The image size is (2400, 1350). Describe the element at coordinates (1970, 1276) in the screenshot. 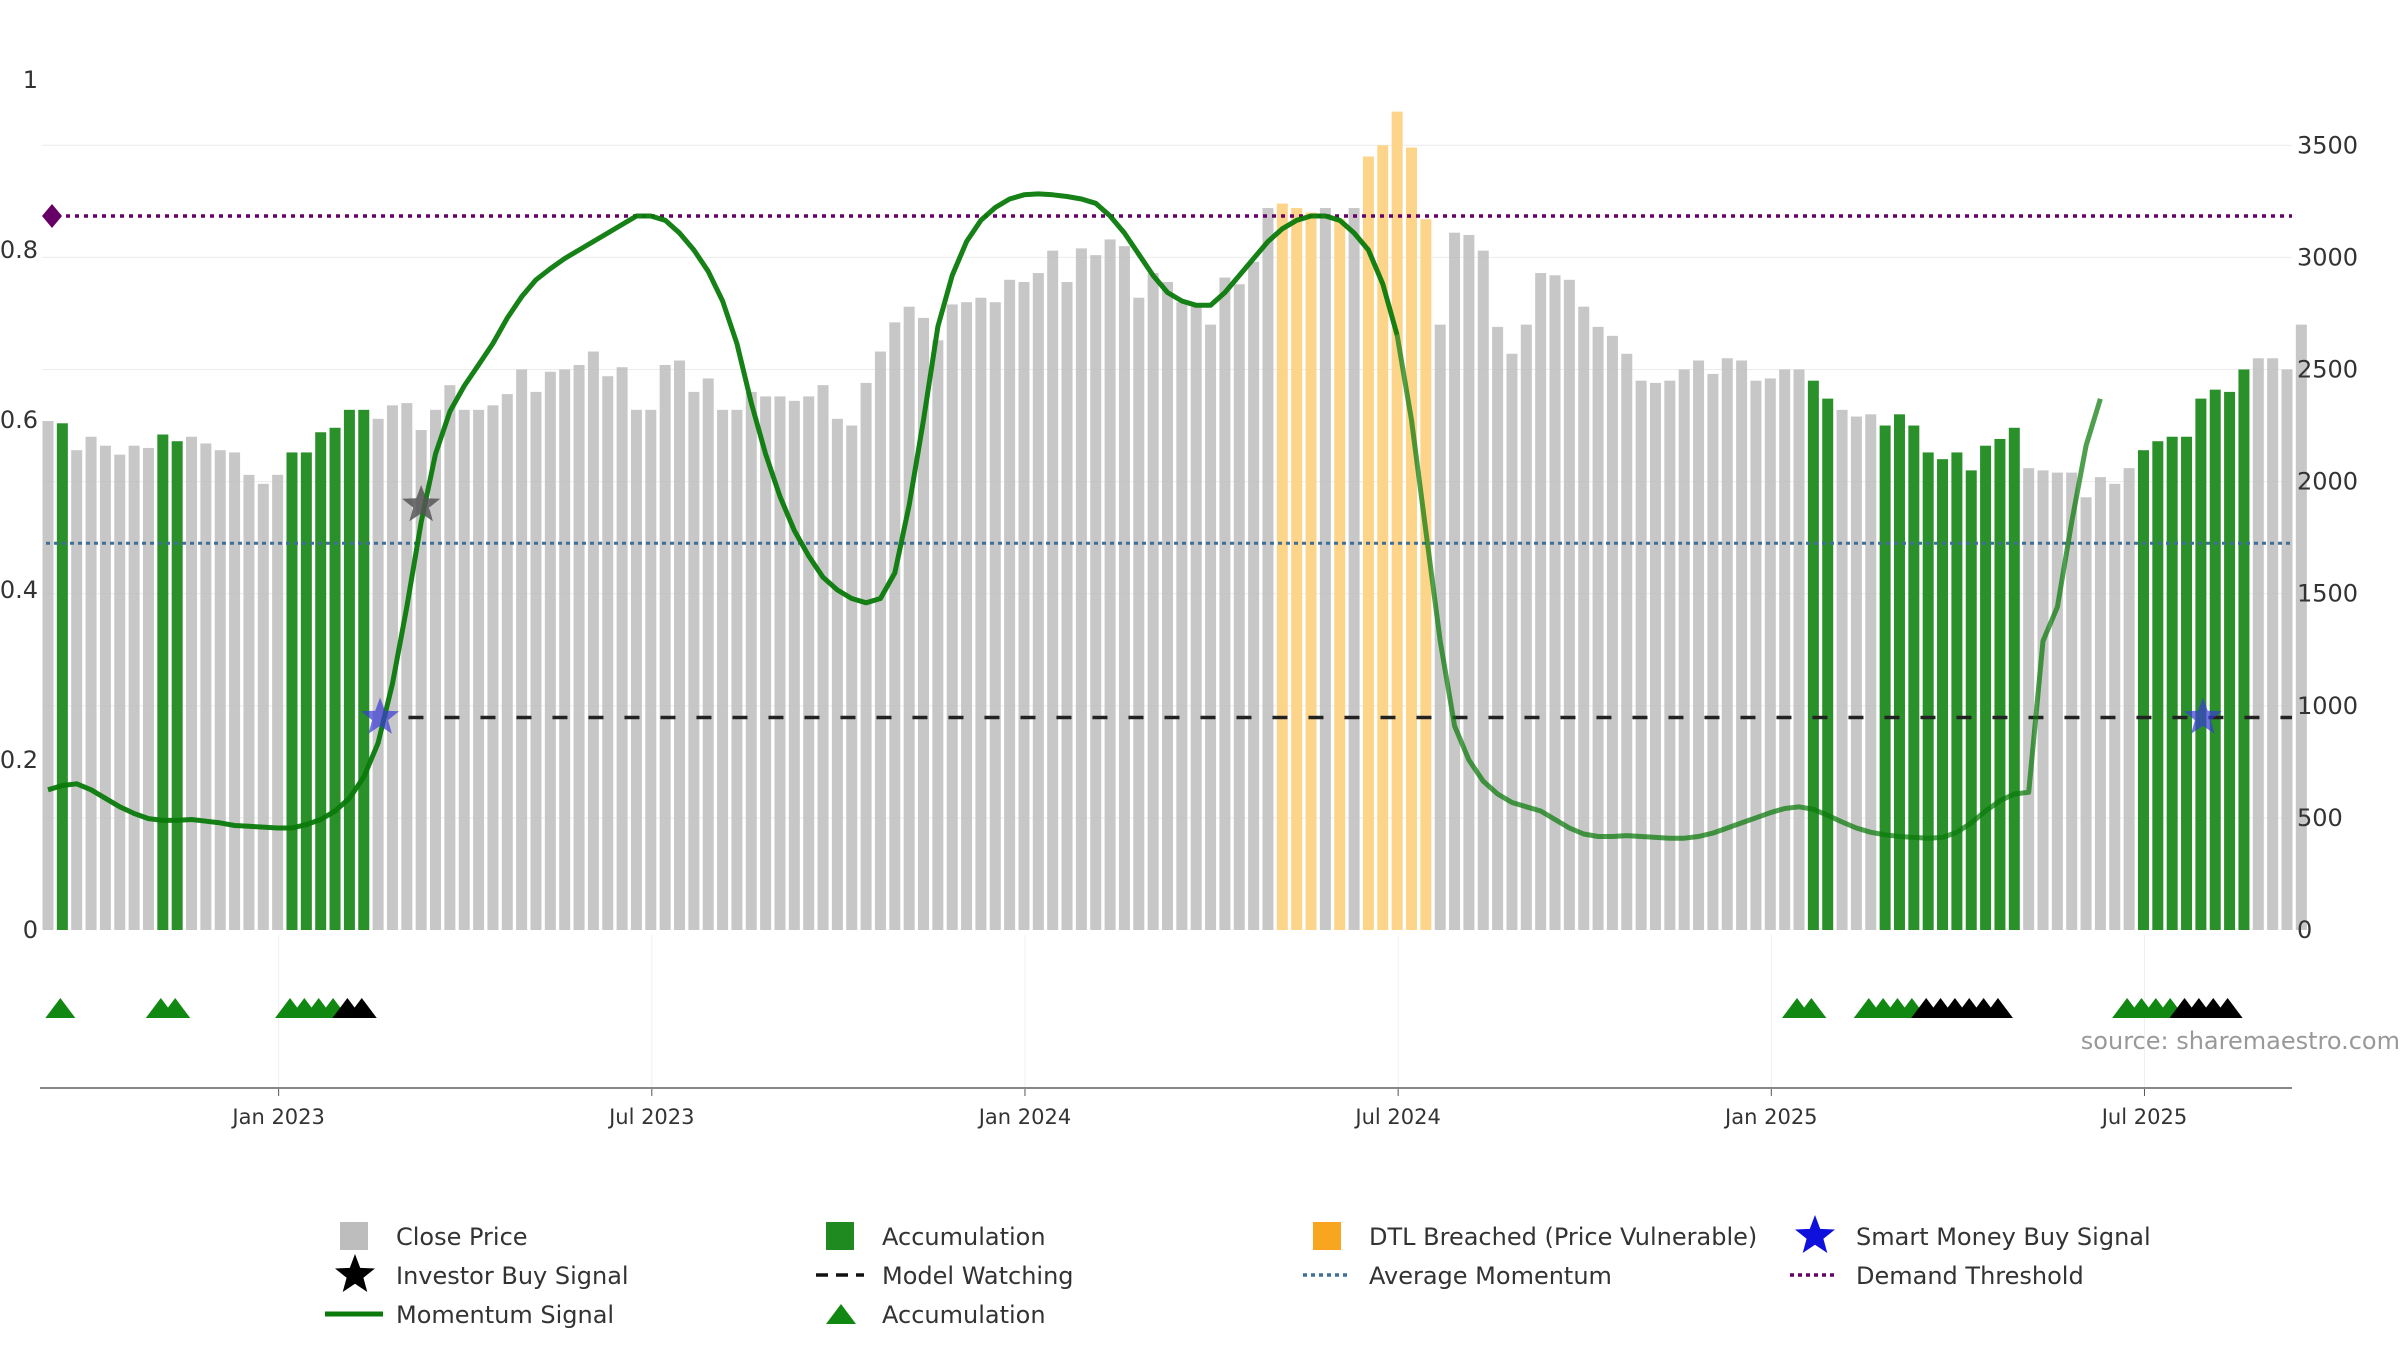

I see `legend-label: Demand Threshold` at that location.